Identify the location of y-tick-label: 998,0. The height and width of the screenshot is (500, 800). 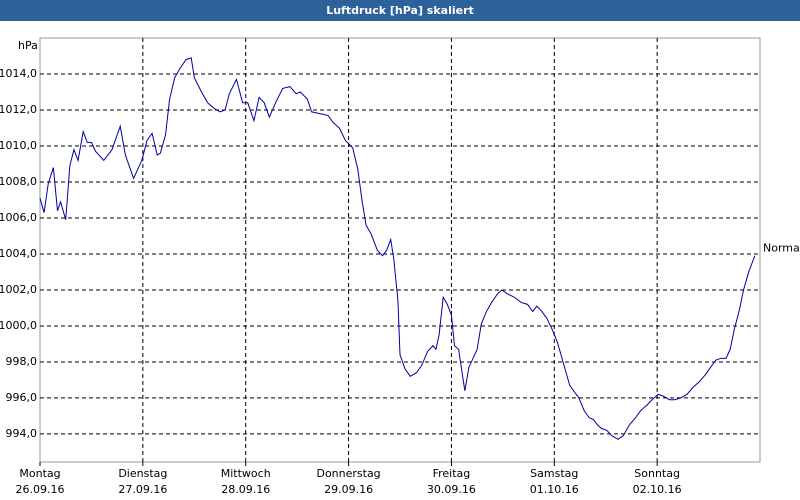
(22, 361).